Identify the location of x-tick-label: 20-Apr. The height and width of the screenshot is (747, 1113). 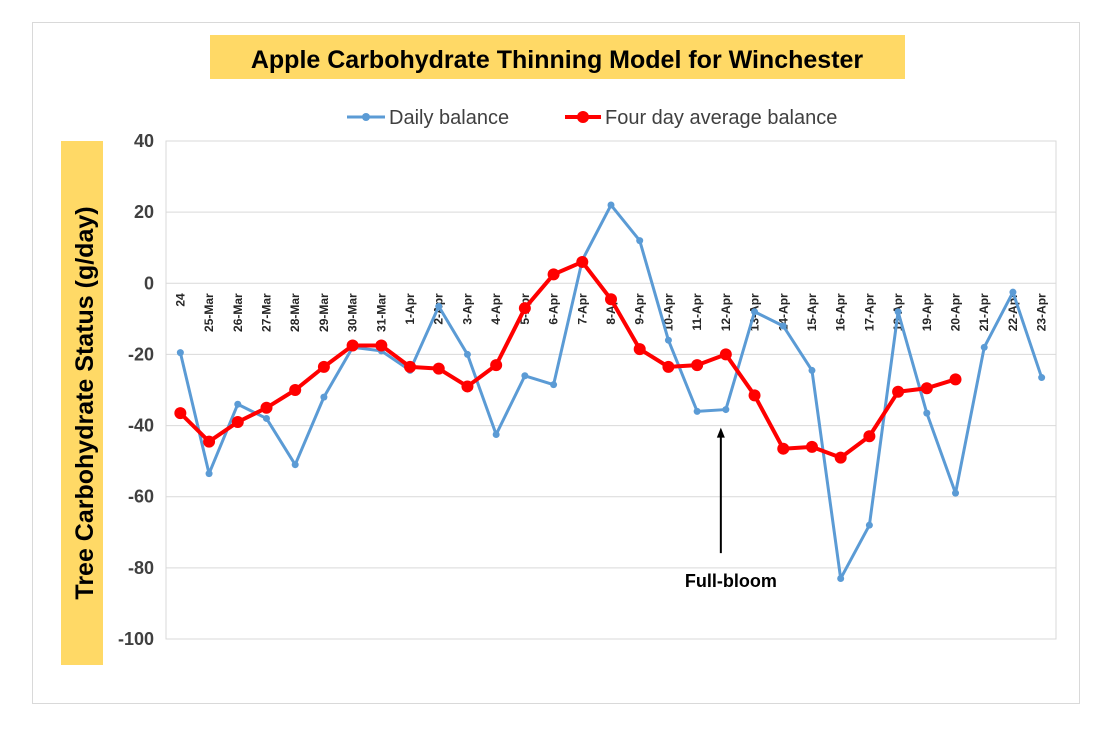
(956, 312).